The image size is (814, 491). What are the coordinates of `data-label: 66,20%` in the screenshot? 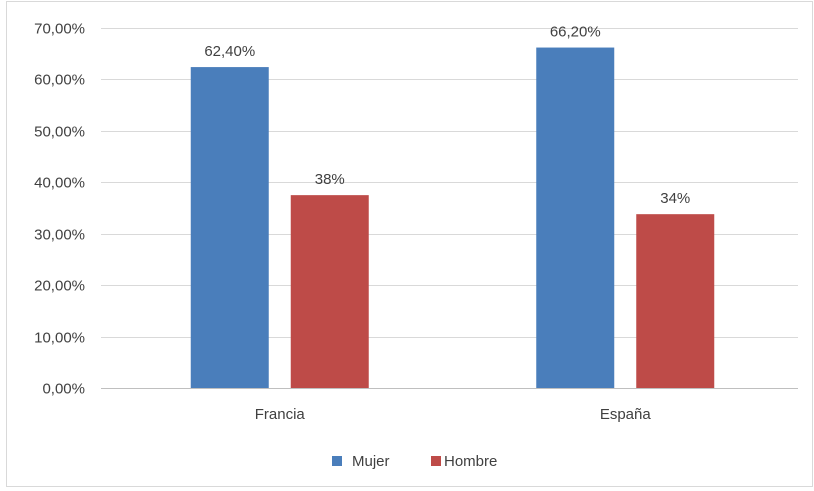 It's located at (575, 32).